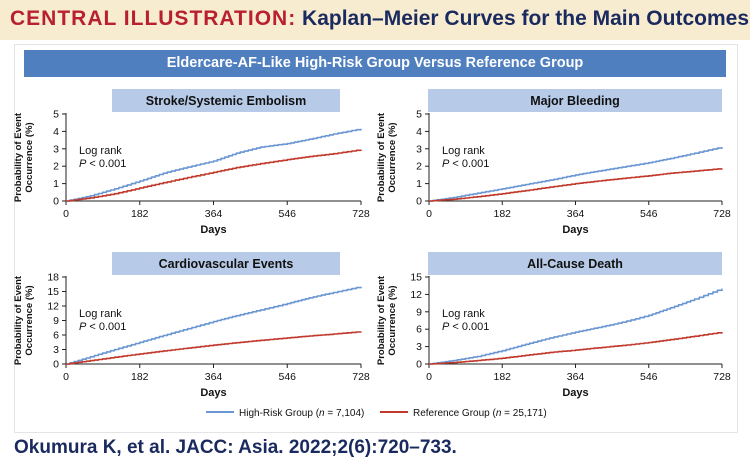 The height and width of the screenshot is (475, 750). What do you see at coordinates (416, 295) in the screenshot?
I see `y-tick-label: 12` at bounding box center [416, 295].